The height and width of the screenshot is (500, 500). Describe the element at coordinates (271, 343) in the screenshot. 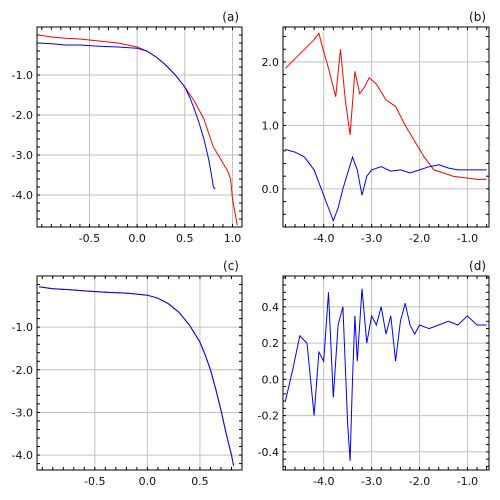

I see `y-tick-label: 0.2` at that location.